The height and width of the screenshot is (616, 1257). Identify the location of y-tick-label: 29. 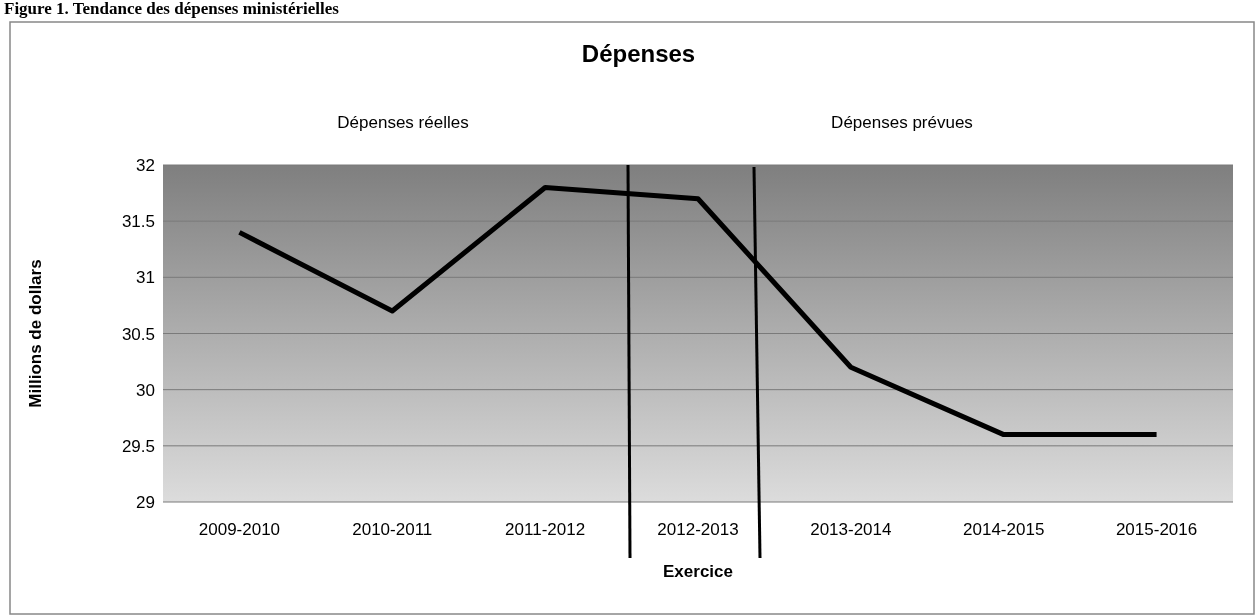
(145, 502).